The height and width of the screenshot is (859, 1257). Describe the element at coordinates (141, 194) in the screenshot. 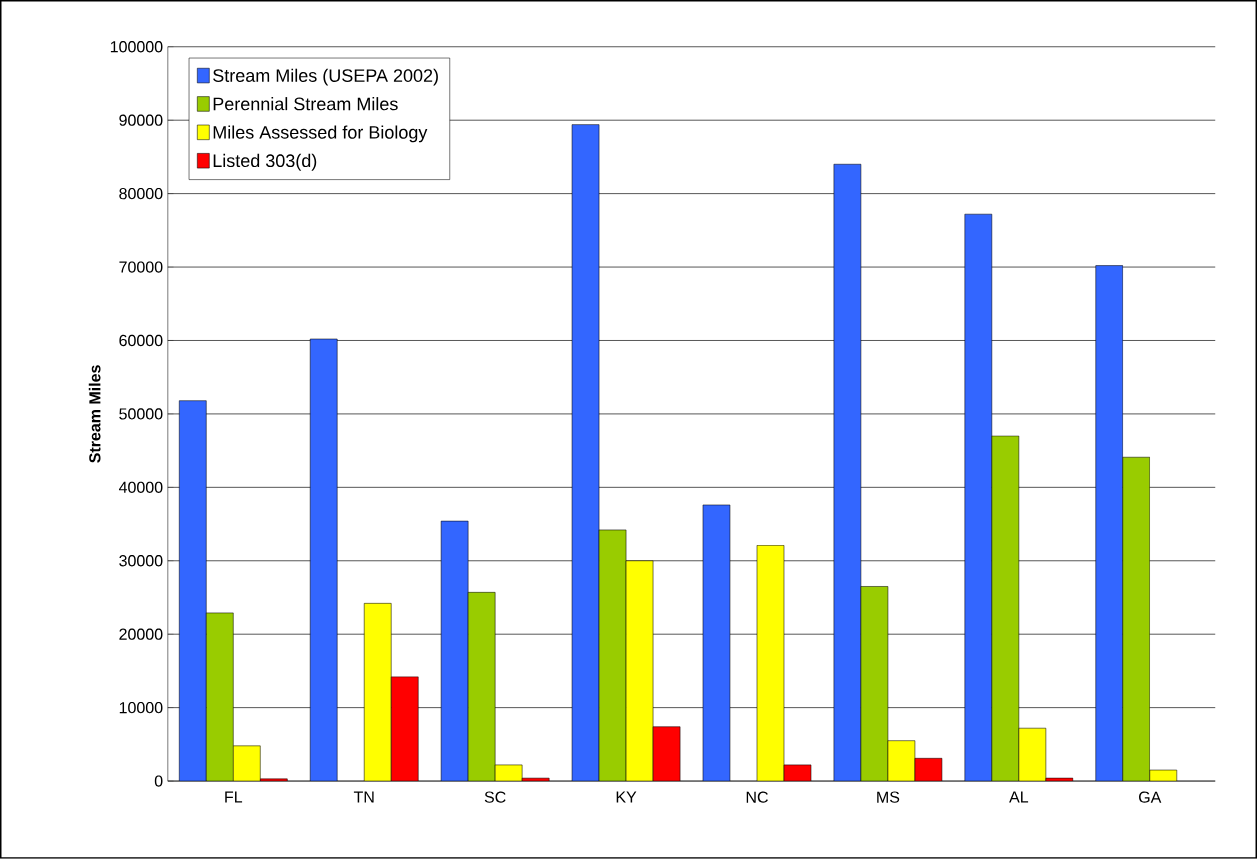

I see `y-tick-label: 80000` at that location.